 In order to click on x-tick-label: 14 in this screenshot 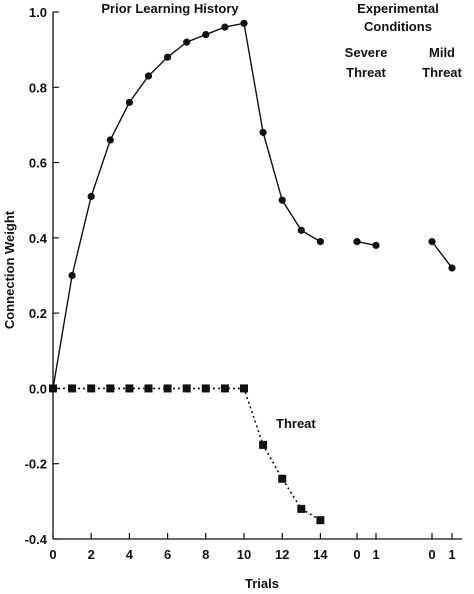, I will do `click(320, 554)`.